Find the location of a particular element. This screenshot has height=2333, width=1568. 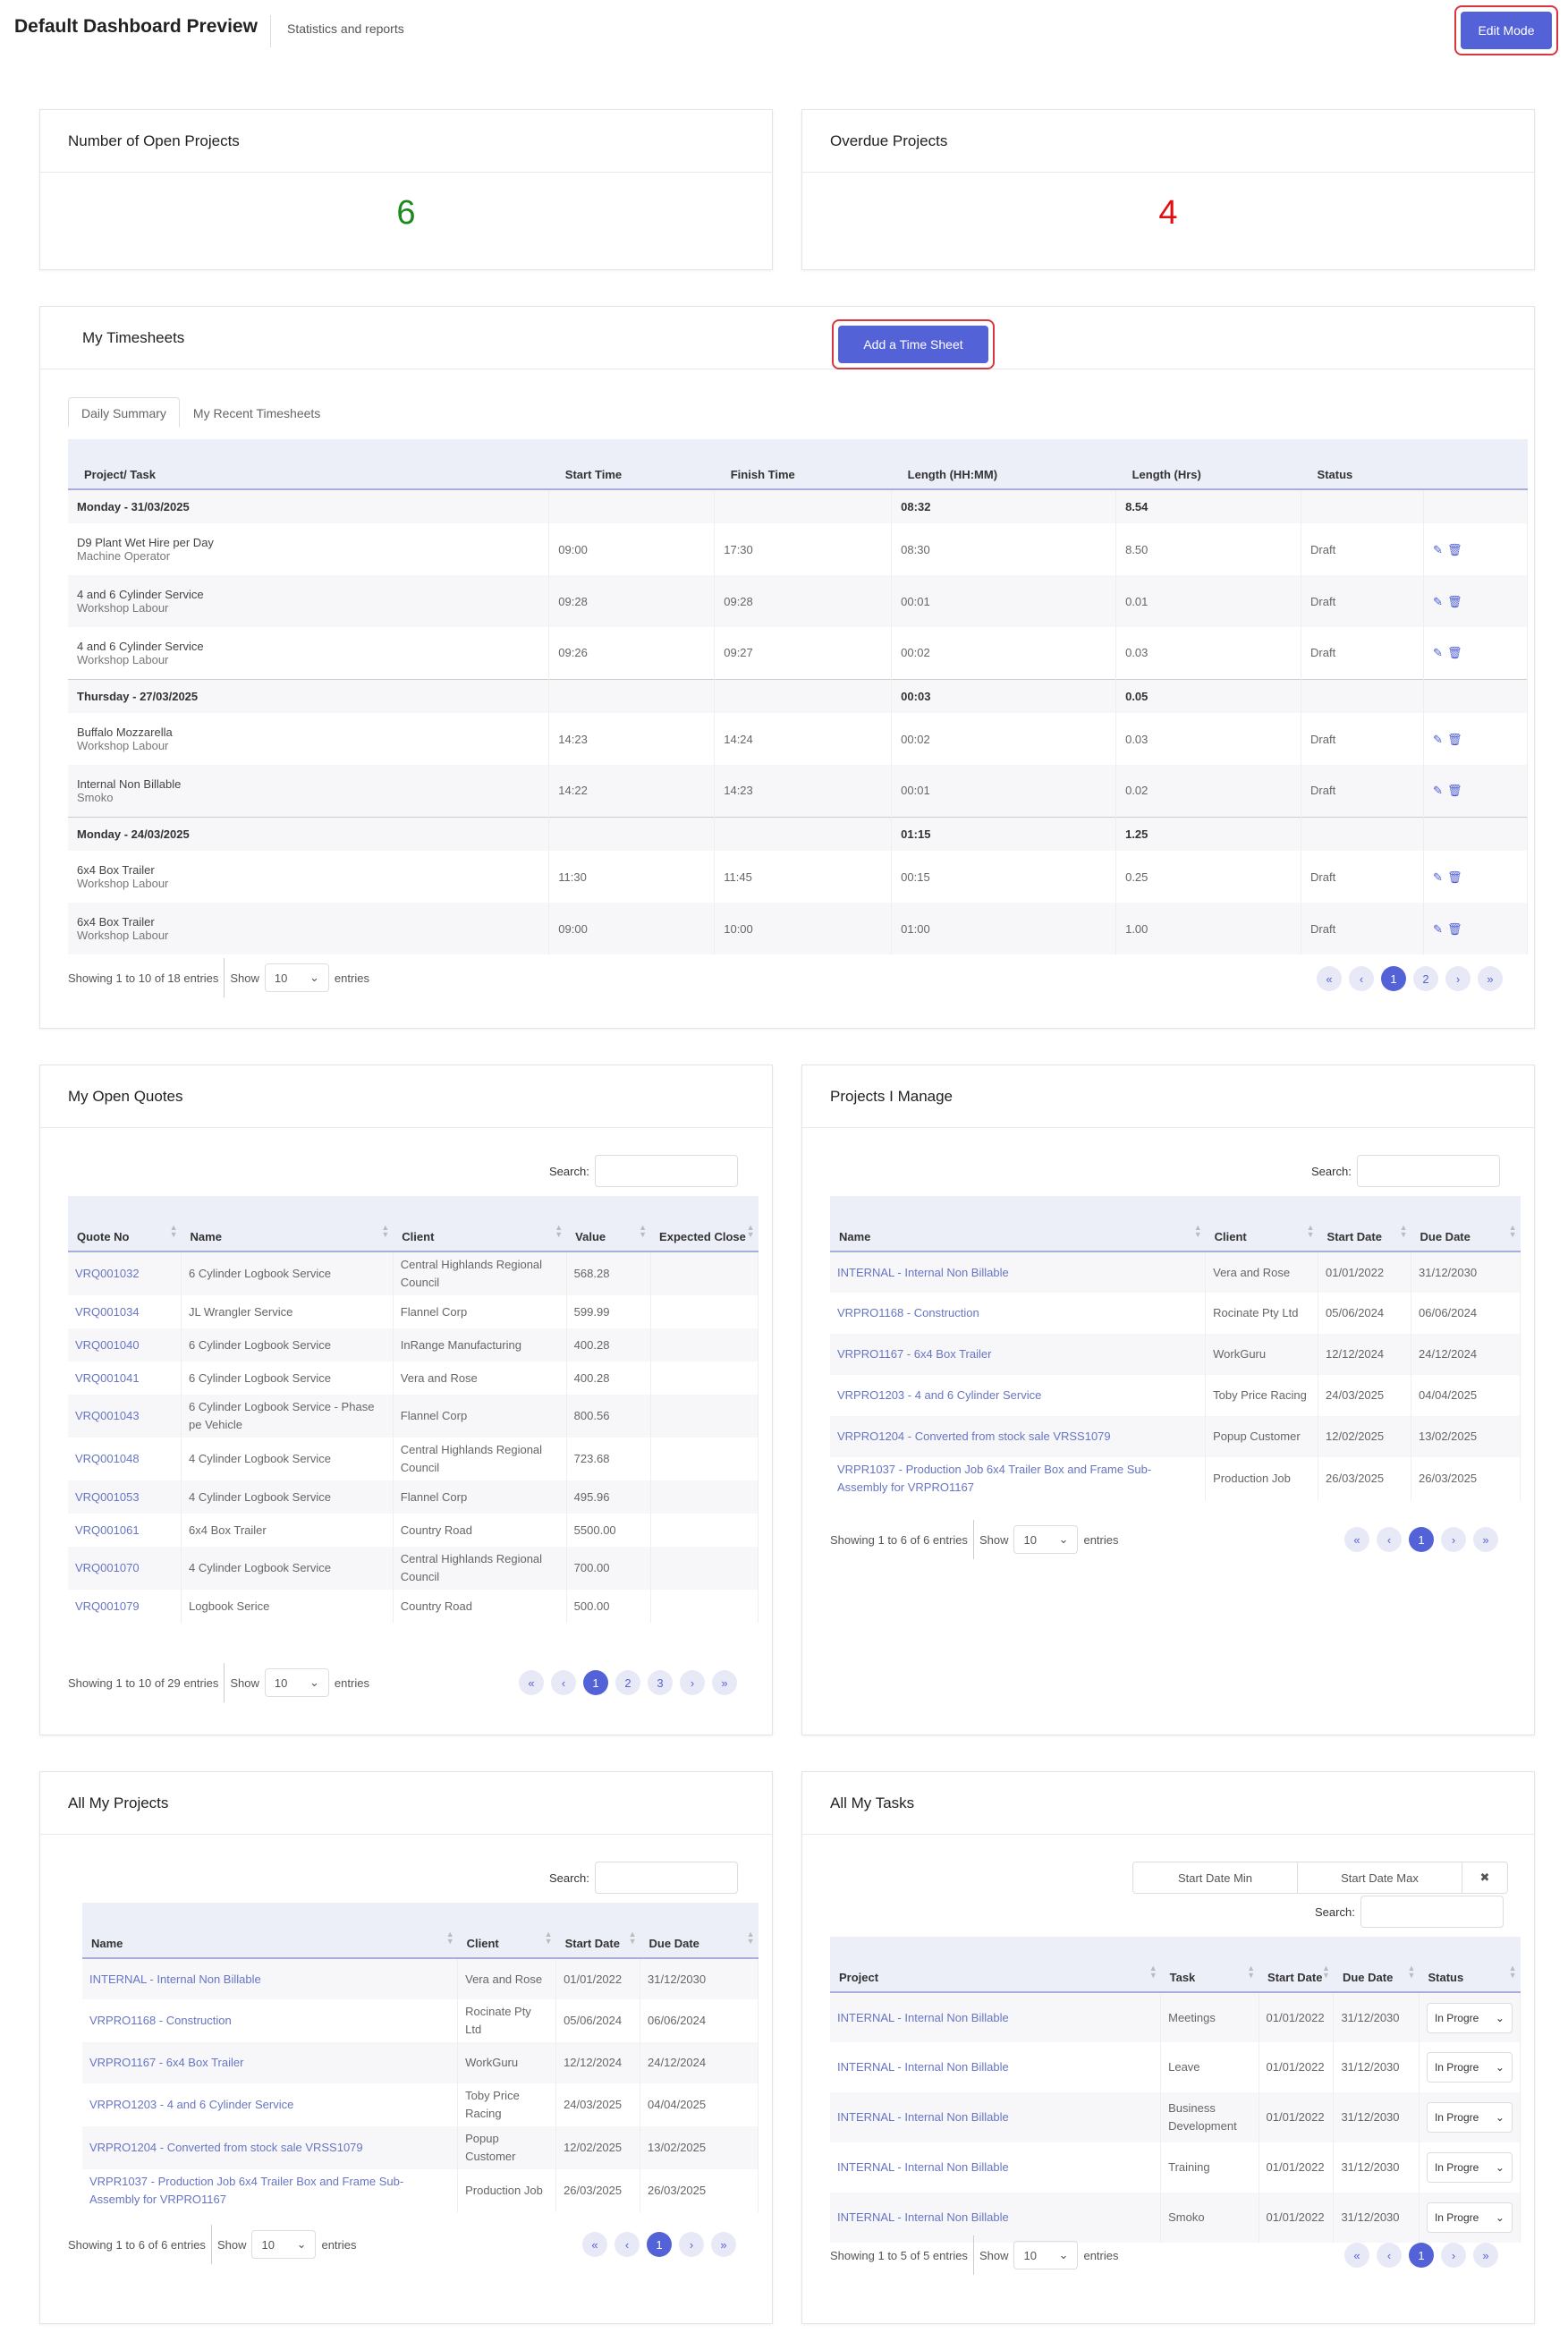

col-header: Finish Time is located at coordinates (803, 464).